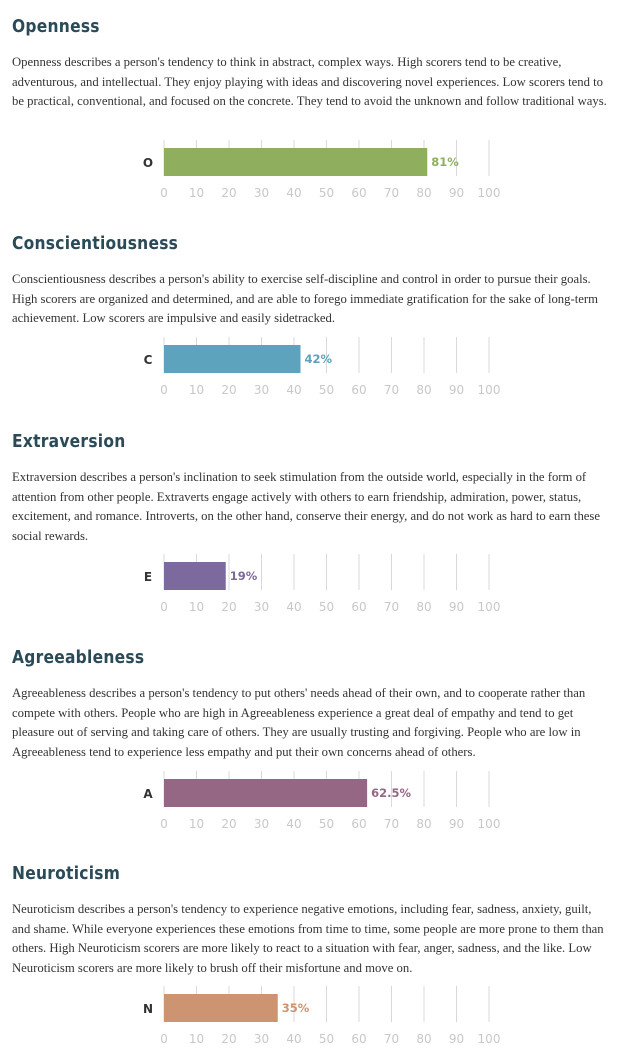 Image resolution: width=634 pixels, height=1048 pixels. What do you see at coordinates (148, 577) in the screenshot?
I see `category-label: E` at bounding box center [148, 577].